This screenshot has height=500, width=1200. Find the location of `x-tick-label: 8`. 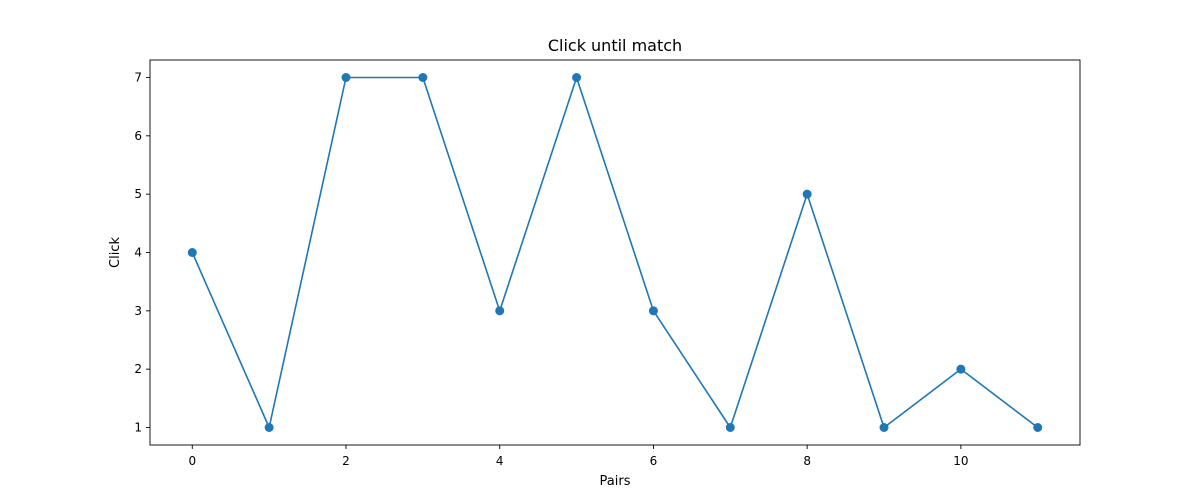

x-tick-label: 8 is located at coordinates (807, 461).